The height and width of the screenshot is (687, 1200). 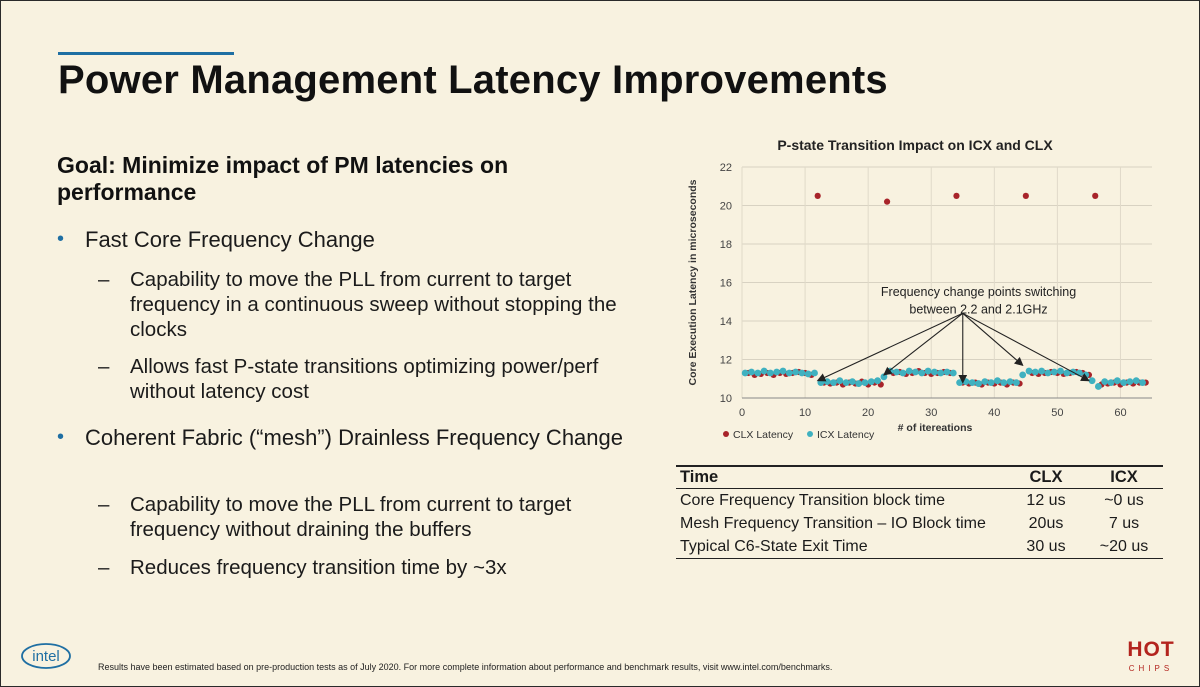 What do you see at coordinates (1120, 413) in the screenshot?
I see `x-tick-label: 60` at bounding box center [1120, 413].